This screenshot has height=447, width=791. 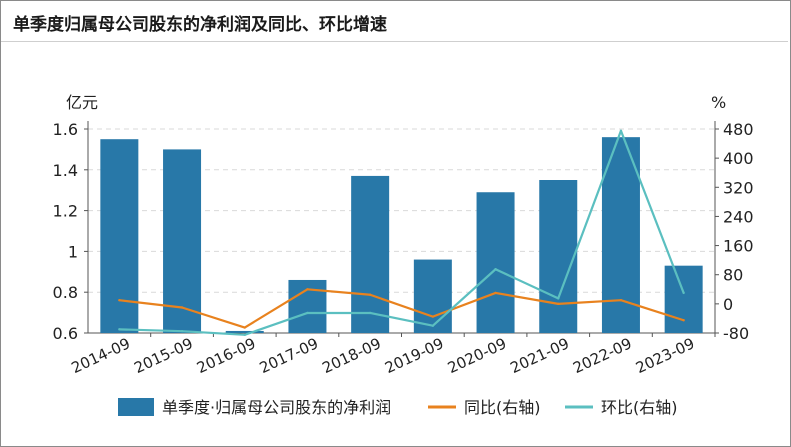 What do you see at coordinates (65, 170) in the screenshot?
I see `left-axis-tick-label: 1.4` at bounding box center [65, 170].